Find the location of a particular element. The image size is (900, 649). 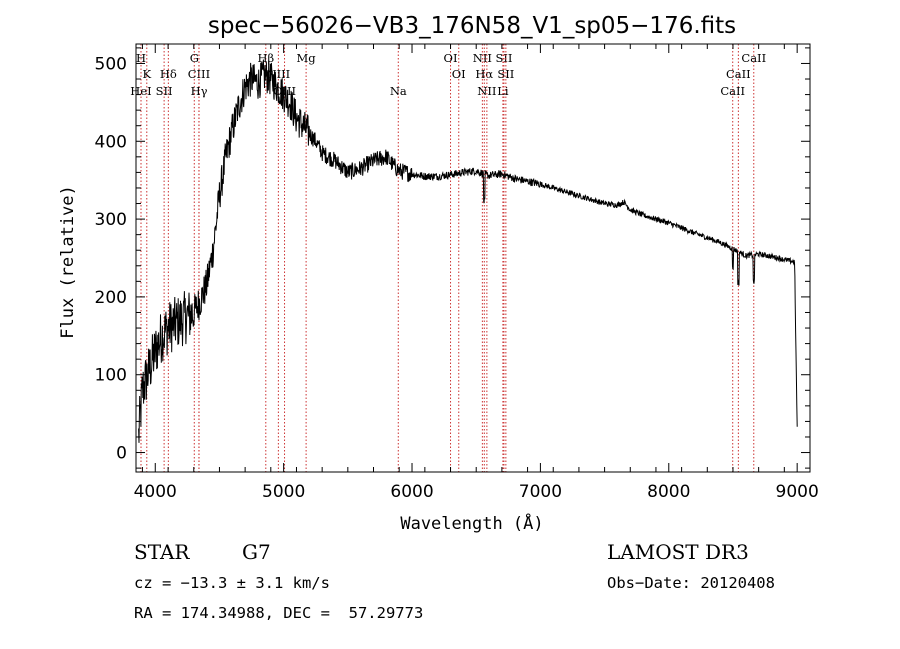

spectral-line-label: Mg is located at coordinates (307, 58).